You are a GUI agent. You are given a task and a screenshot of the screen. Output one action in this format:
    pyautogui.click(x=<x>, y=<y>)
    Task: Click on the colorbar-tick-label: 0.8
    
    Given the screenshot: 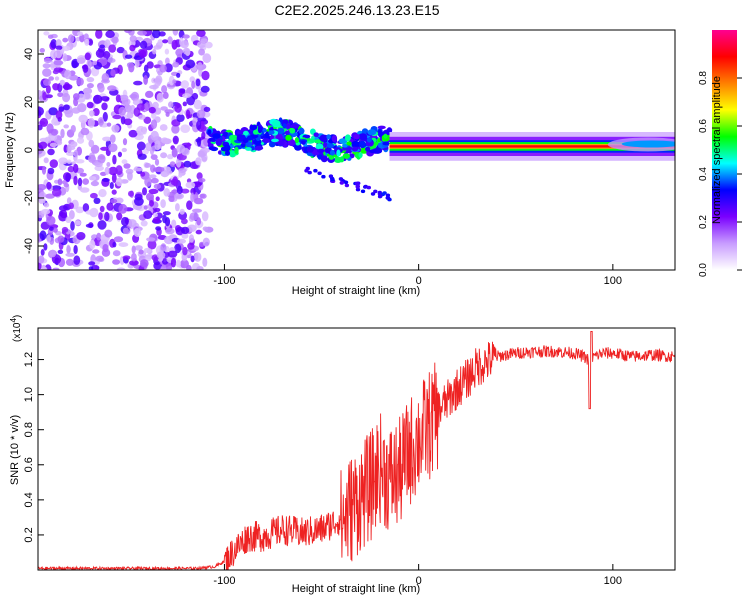 What is the action you would take?
    pyautogui.click(x=703, y=78)
    